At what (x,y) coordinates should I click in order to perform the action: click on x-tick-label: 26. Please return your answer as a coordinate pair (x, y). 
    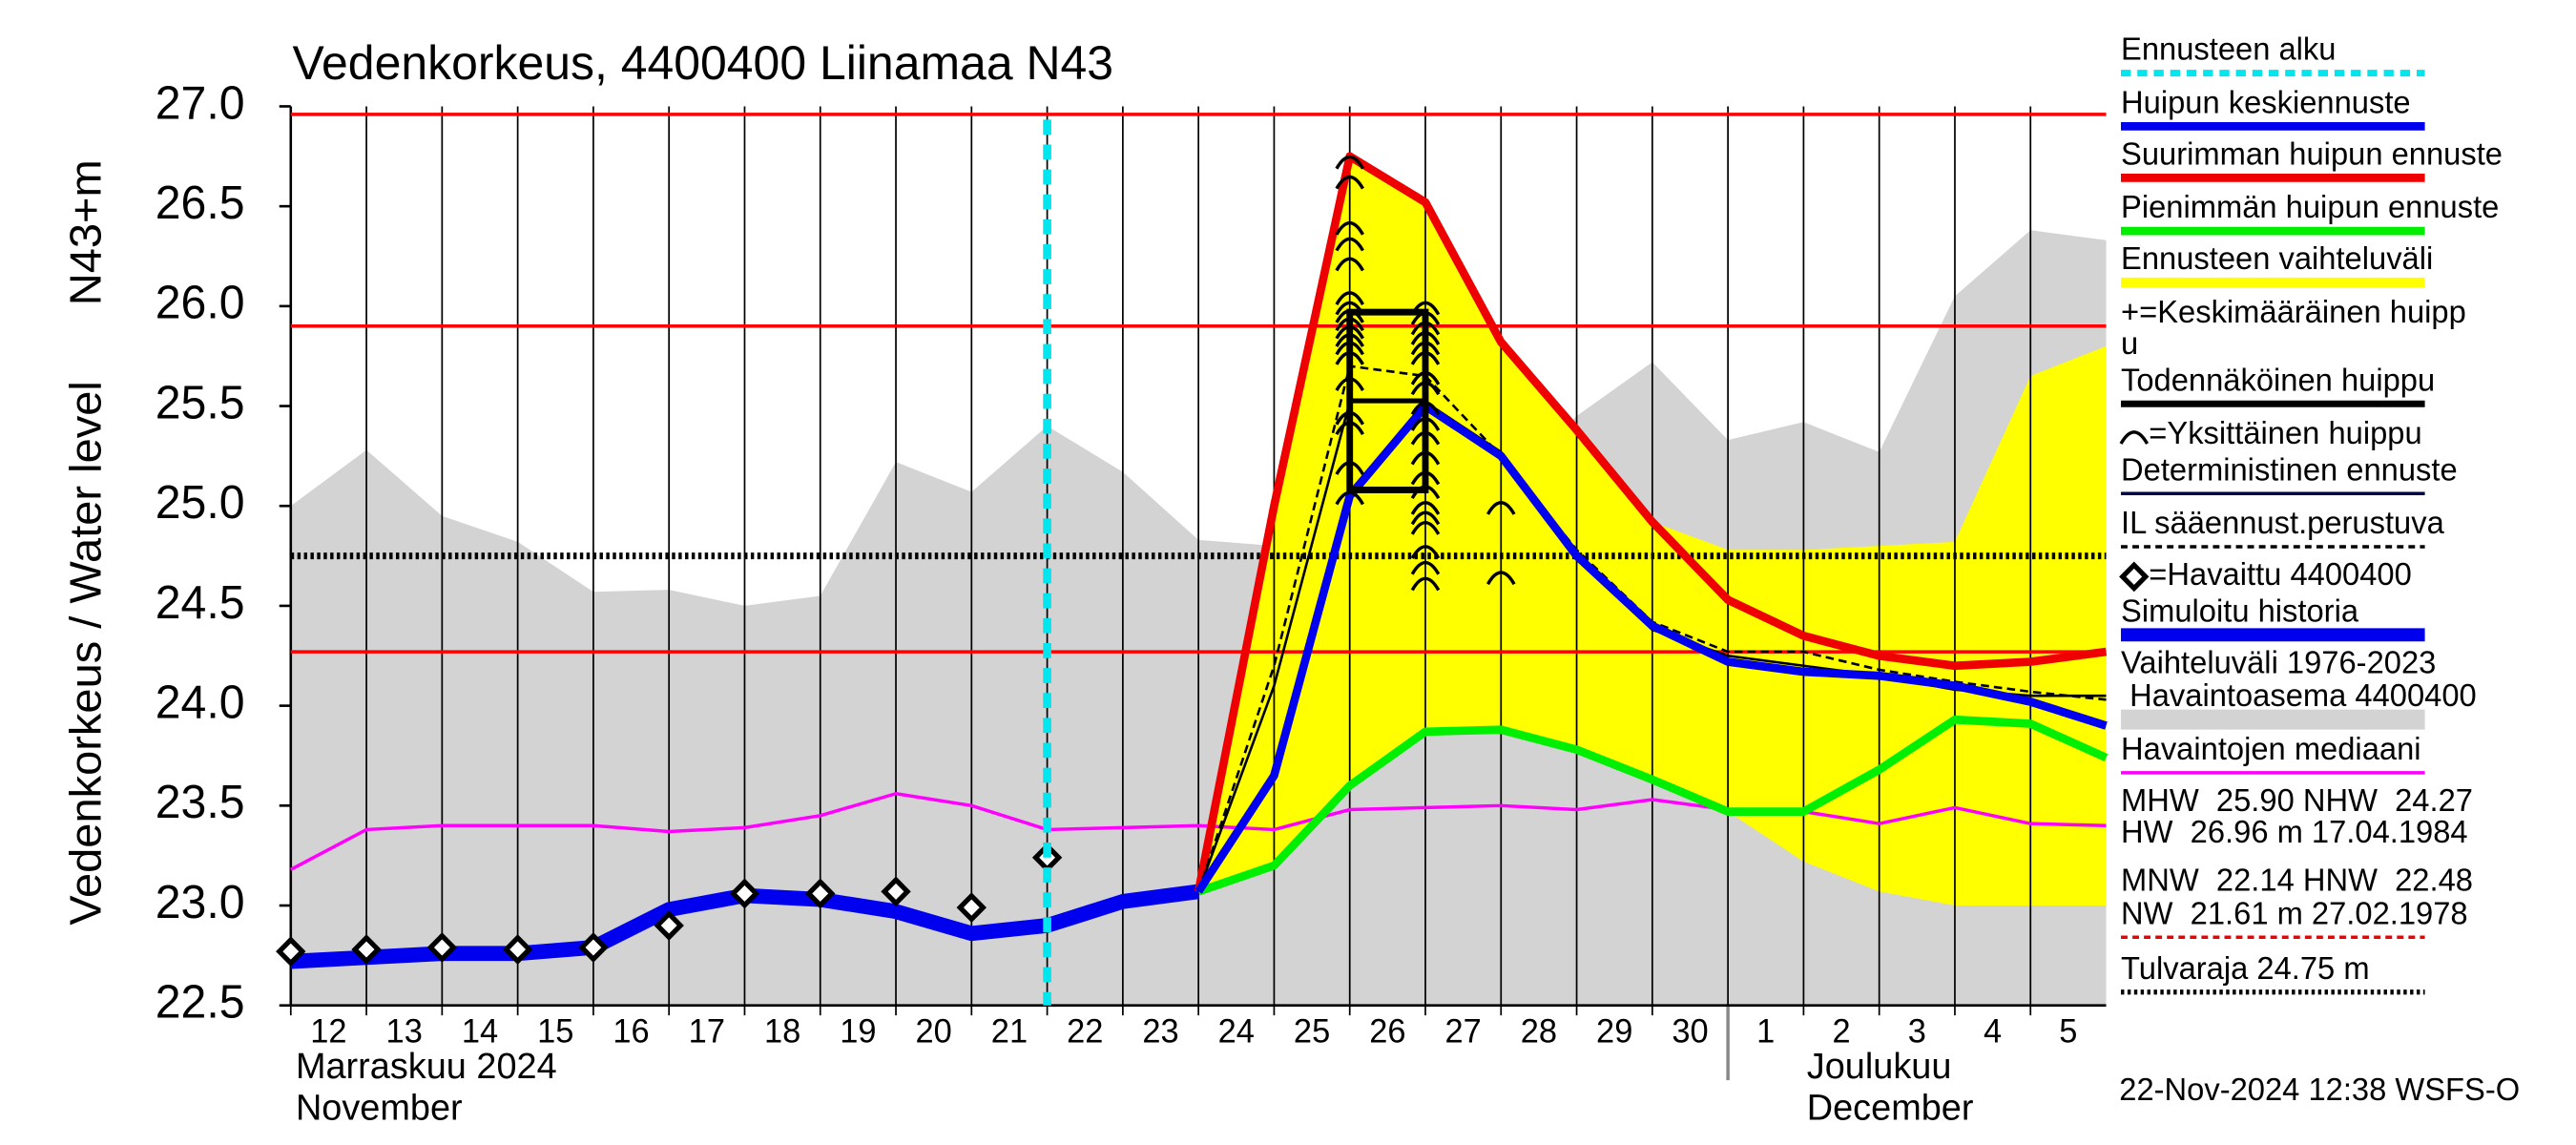
    Looking at the image, I should click on (1387, 1031).